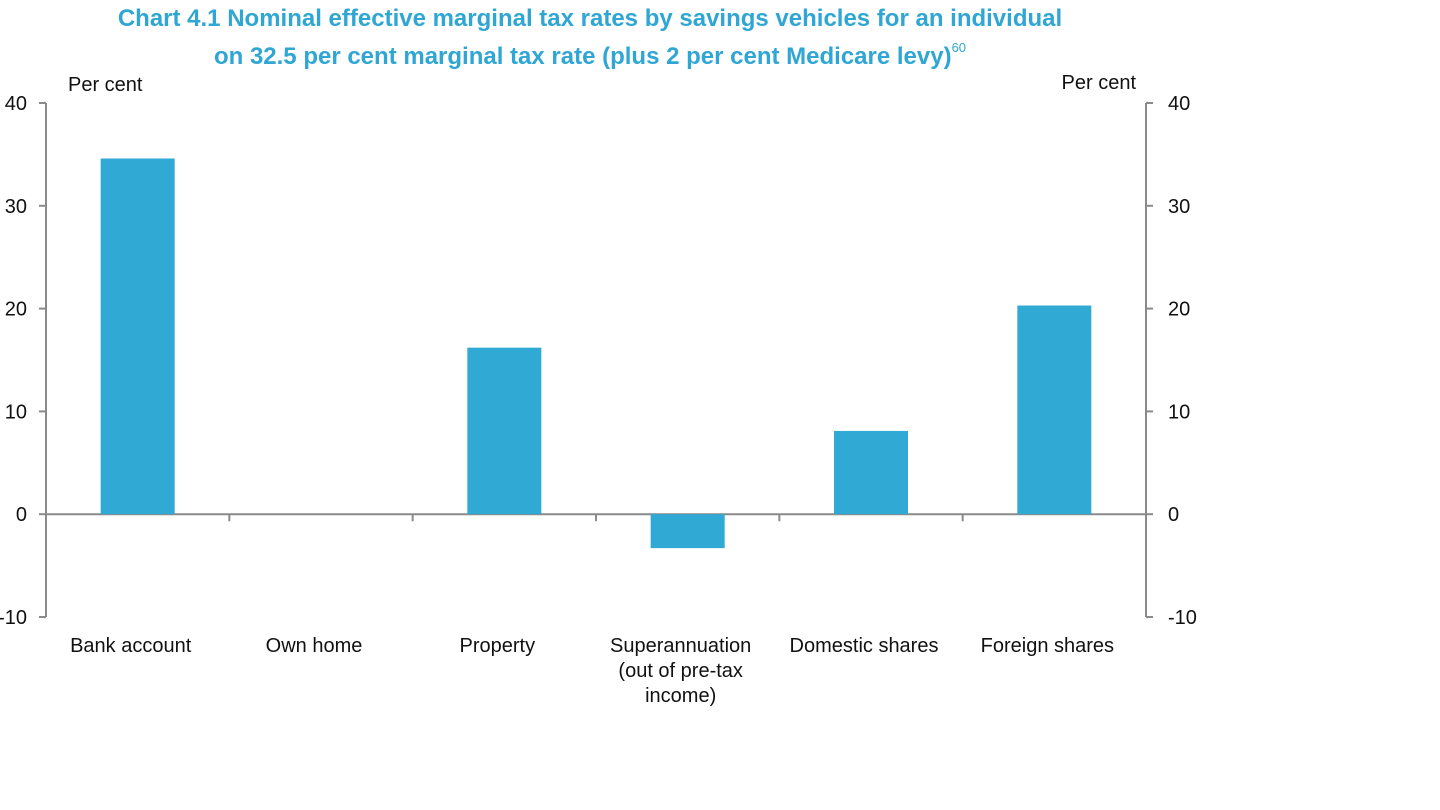 The height and width of the screenshot is (810, 1440). Describe the element at coordinates (680, 671) in the screenshot. I see `category-label: (out of pre-tax` at that location.